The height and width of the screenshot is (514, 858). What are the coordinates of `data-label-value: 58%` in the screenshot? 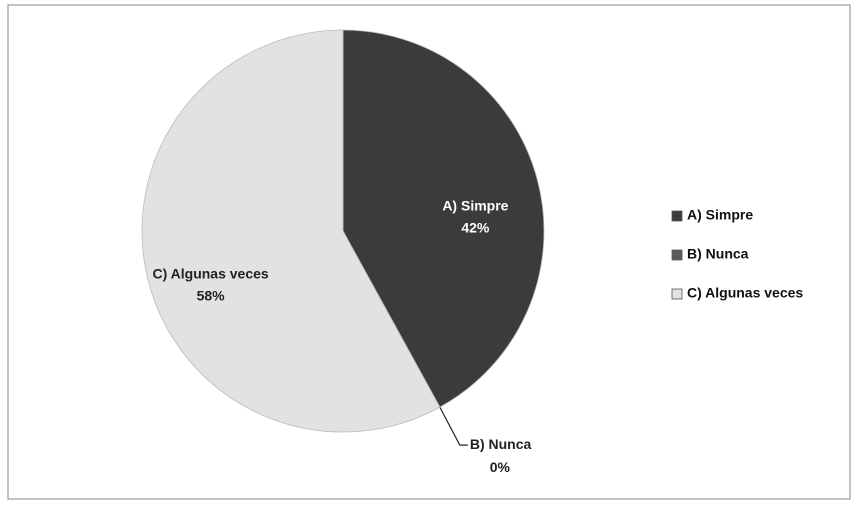 It's located at (211, 296).